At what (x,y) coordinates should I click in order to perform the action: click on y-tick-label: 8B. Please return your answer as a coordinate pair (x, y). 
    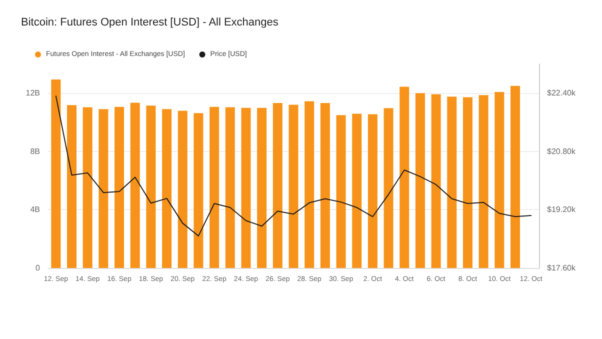
    Looking at the image, I should click on (35, 151).